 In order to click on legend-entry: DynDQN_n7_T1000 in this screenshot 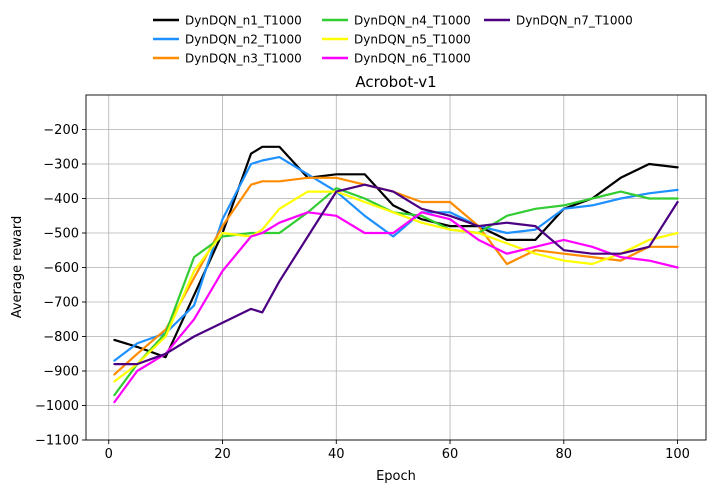, I will do `click(574, 21)`.